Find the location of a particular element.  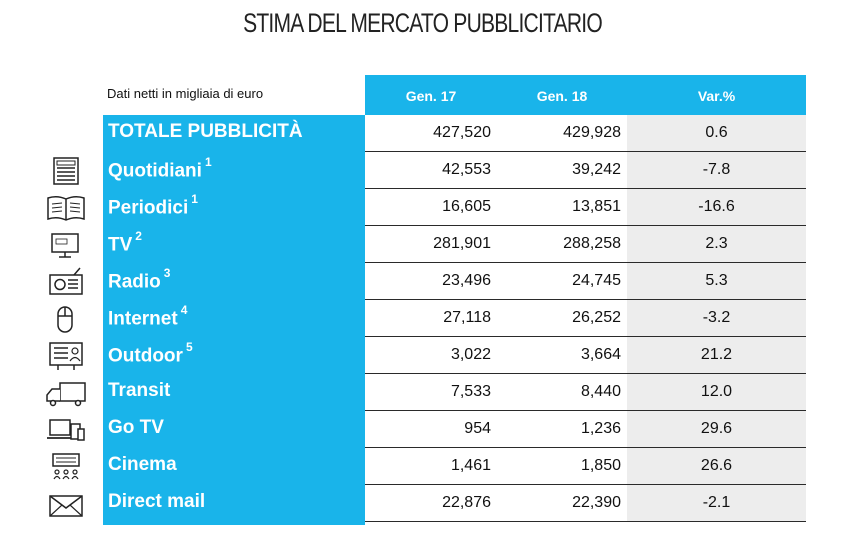

footnote-marker: 4 is located at coordinates (184, 310).